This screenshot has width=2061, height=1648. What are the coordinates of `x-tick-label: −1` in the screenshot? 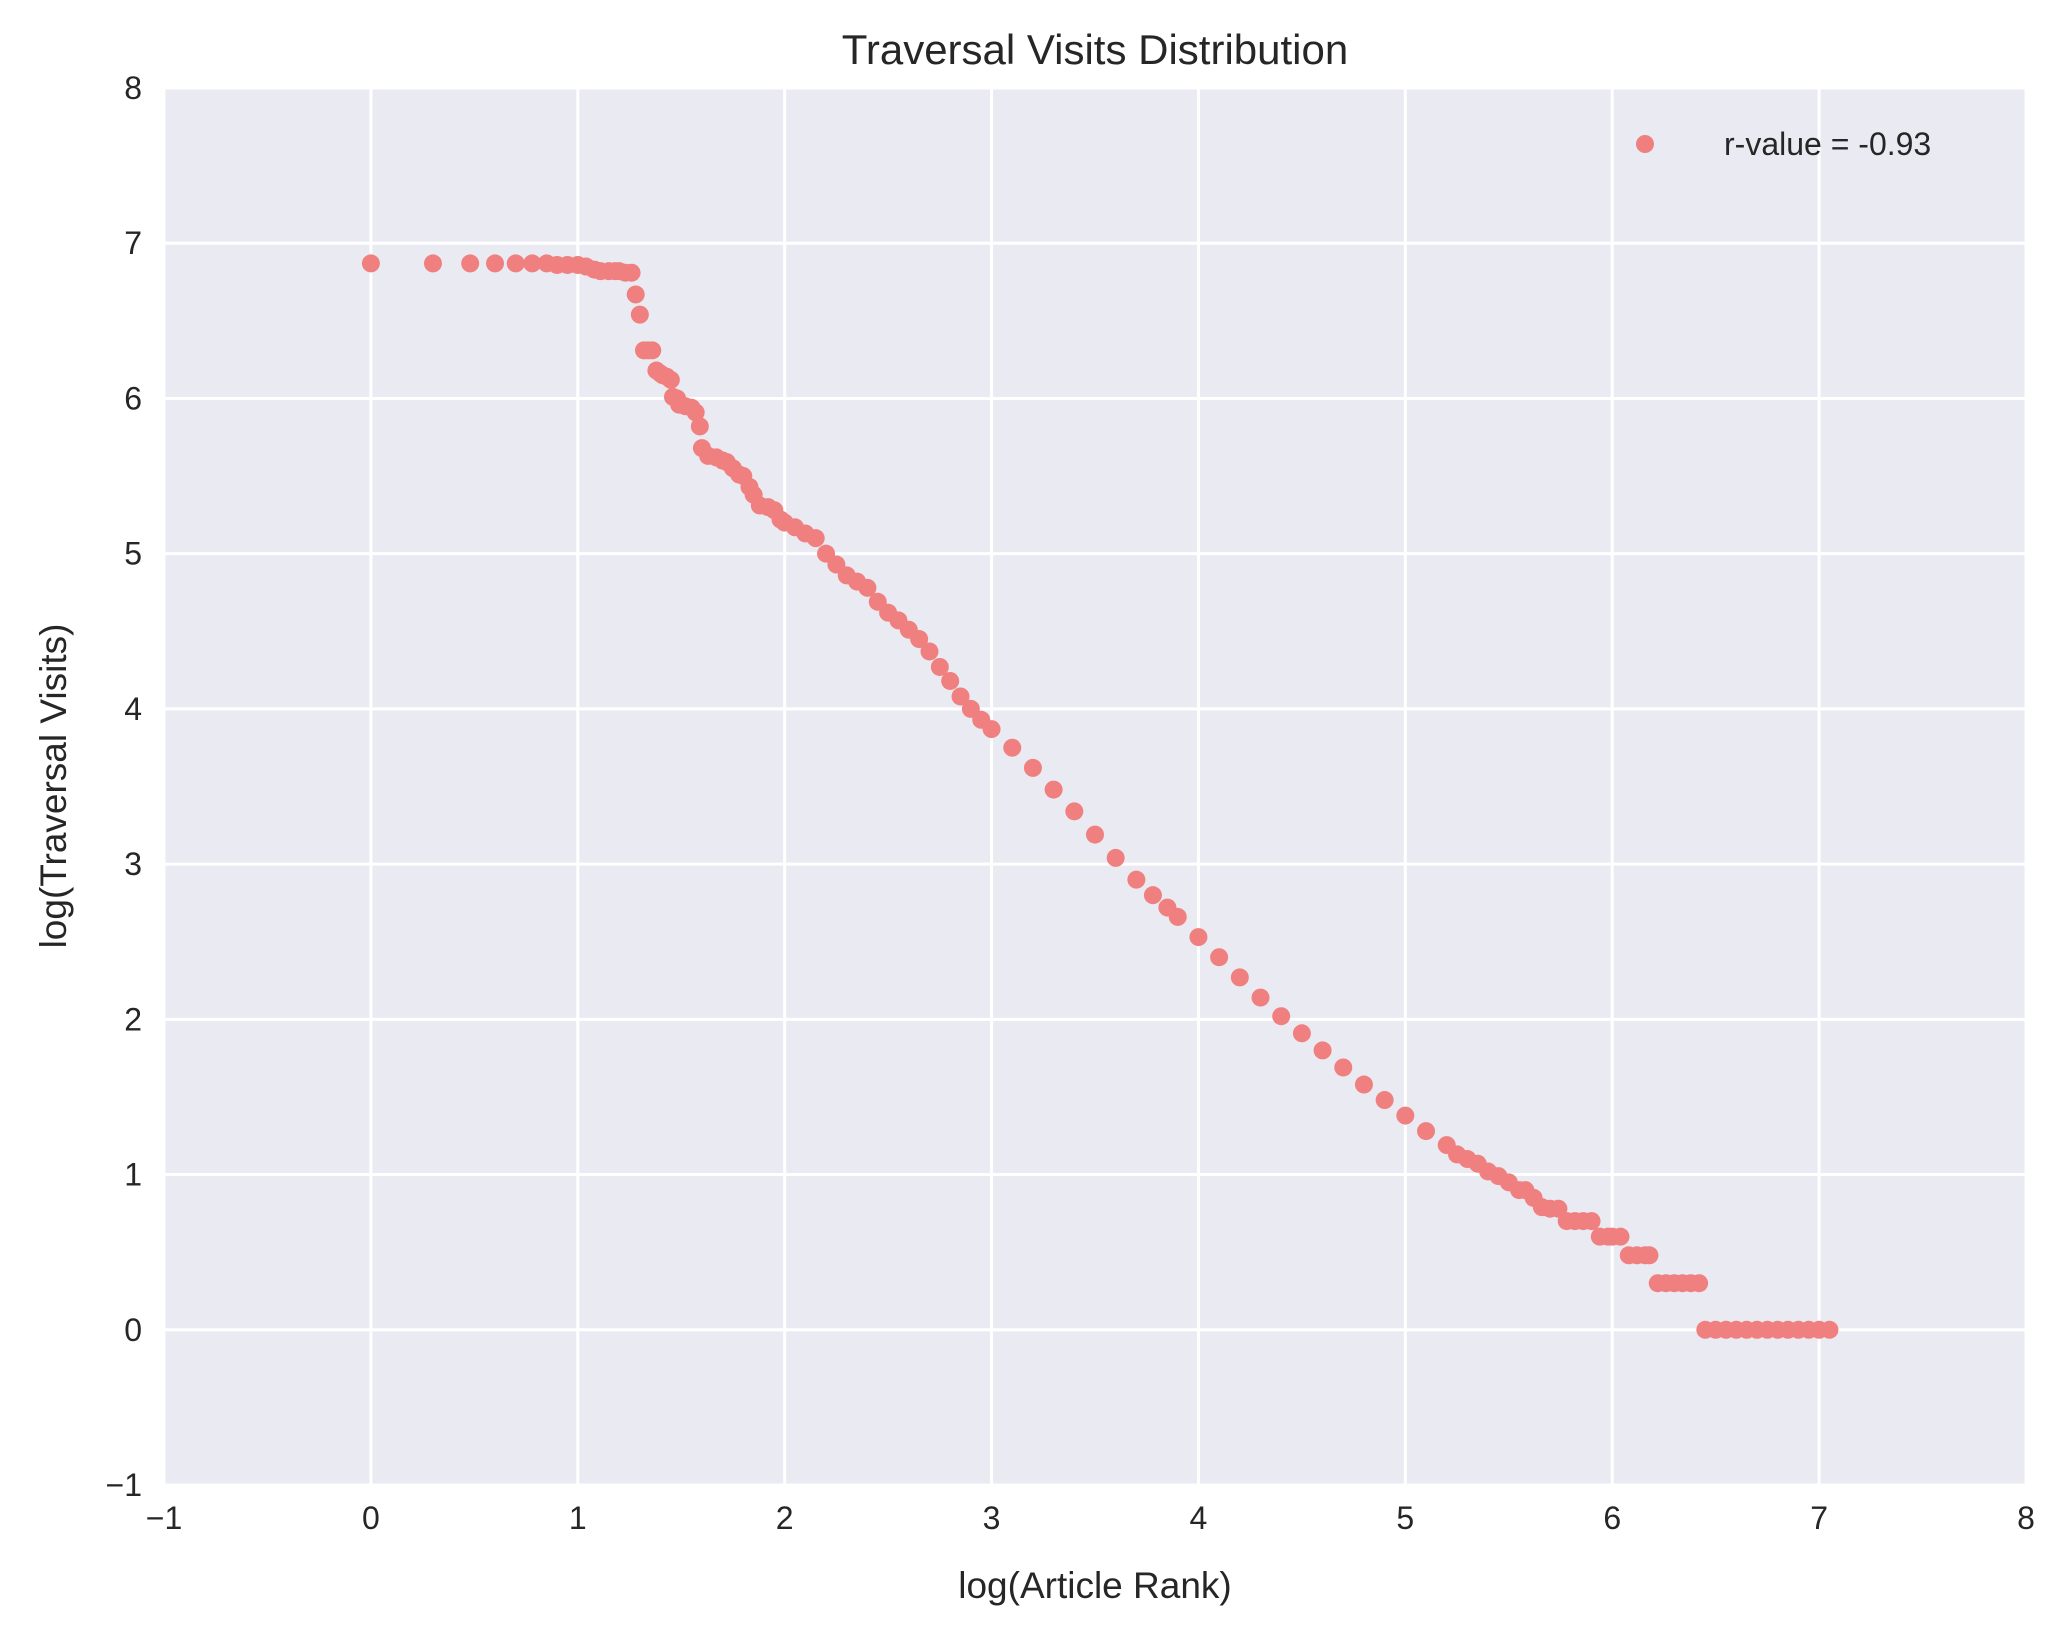 It's located at (164, 1518).